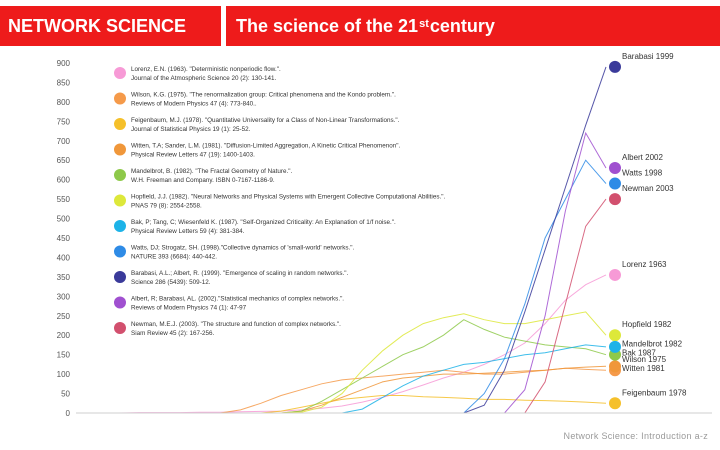 This screenshot has width=720, height=450. I want to click on y-tick-label: 350, so click(64, 277).